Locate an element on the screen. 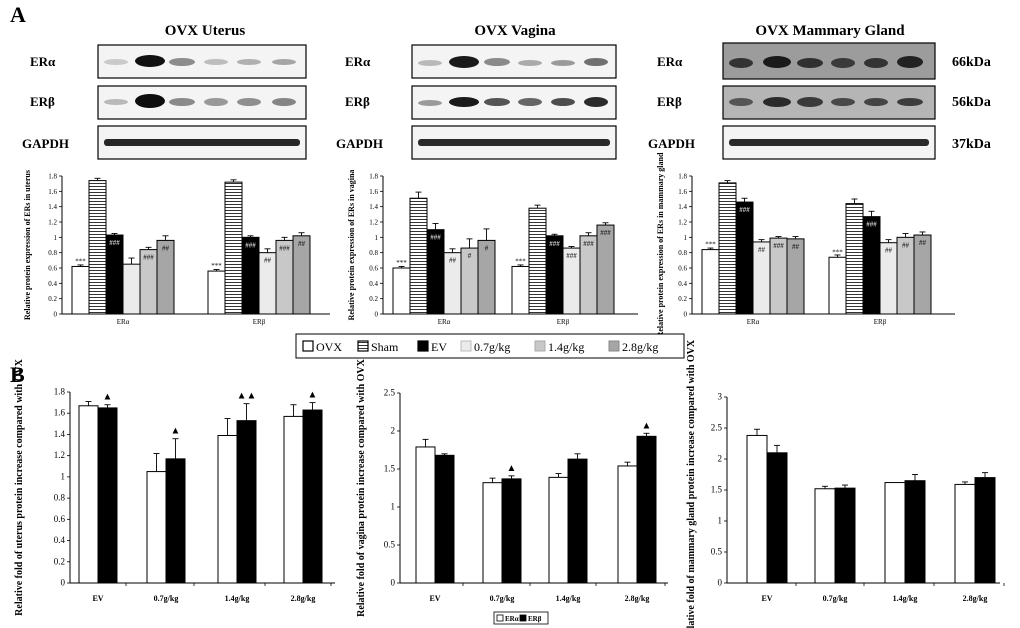 This screenshot has width=1020, height=628. legend-a-label-28: 2.8g/kg is located at coordinates (640, 347).